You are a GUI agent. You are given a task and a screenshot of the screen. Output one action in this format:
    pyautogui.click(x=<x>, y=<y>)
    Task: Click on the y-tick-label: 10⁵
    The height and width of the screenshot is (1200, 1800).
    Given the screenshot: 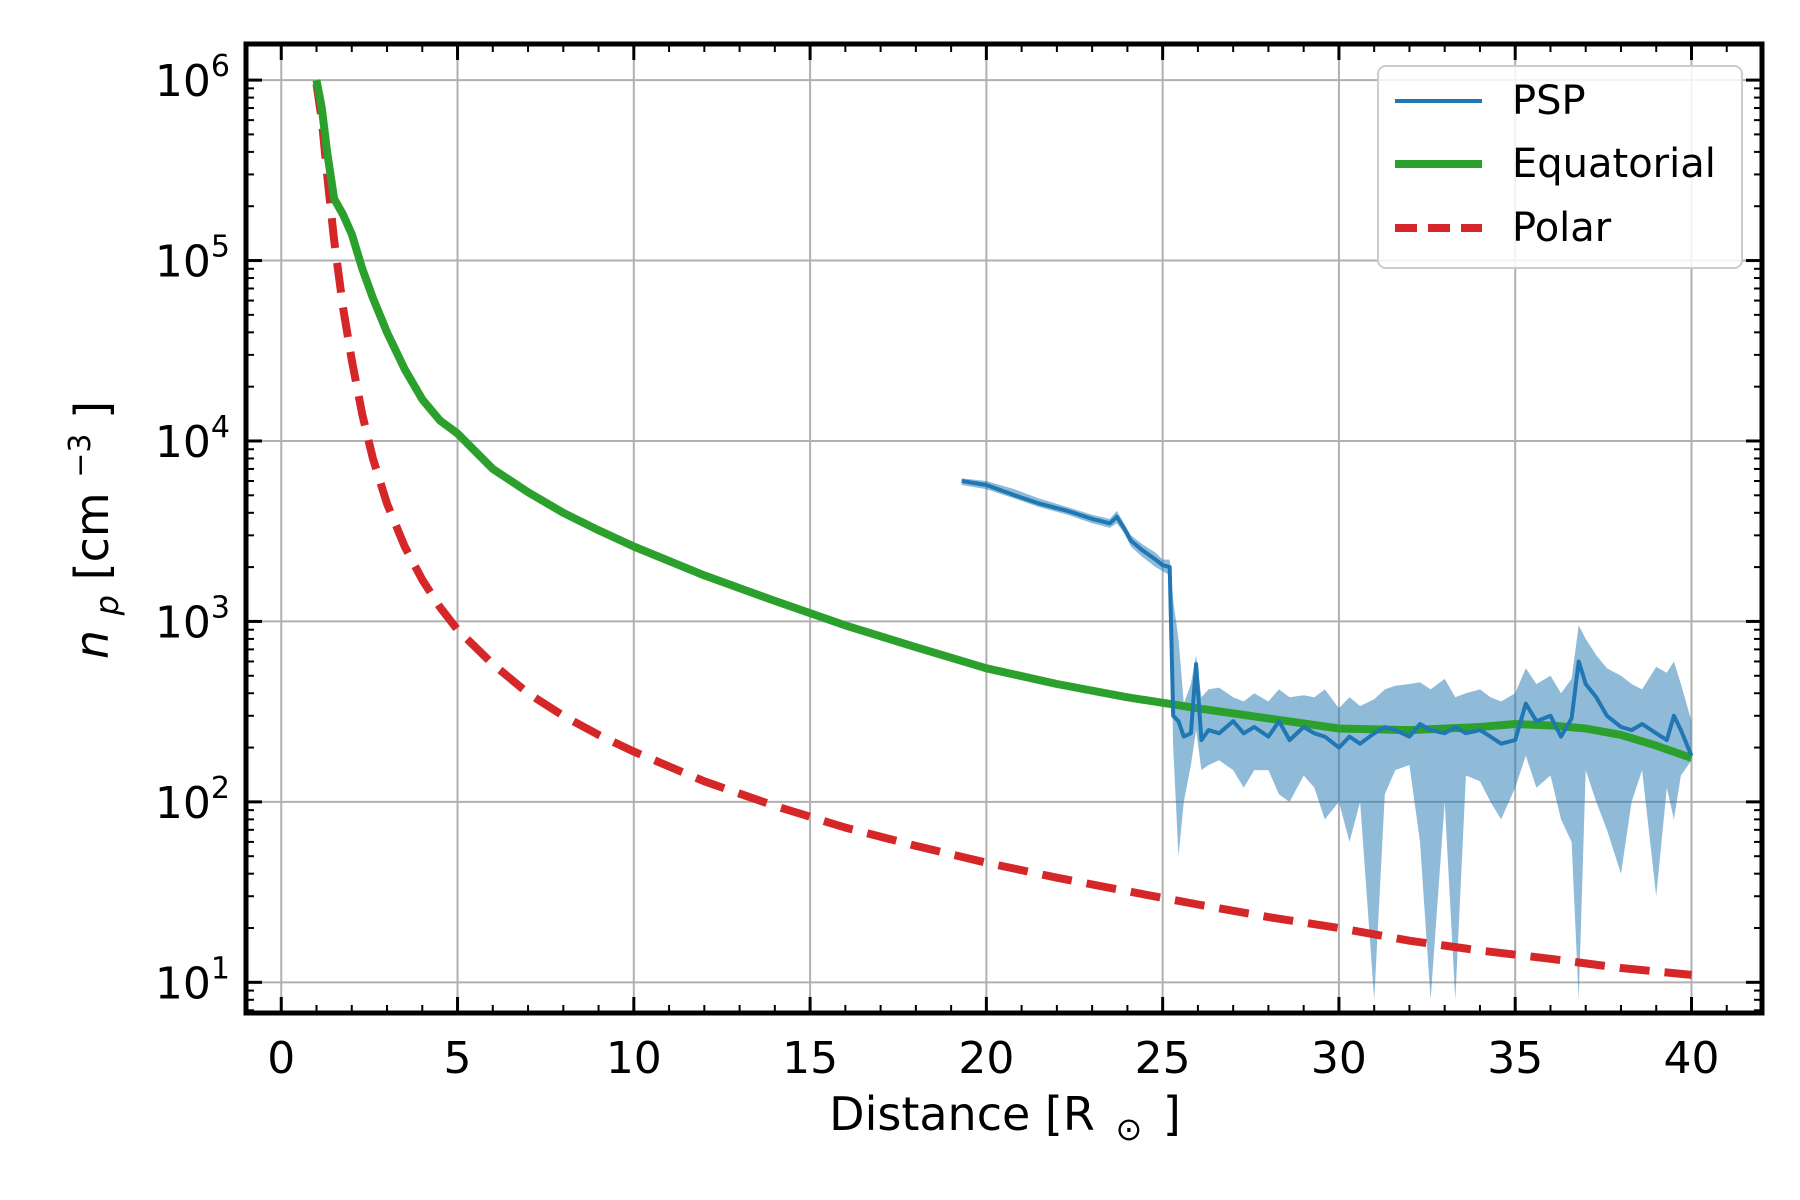 What is the action you would take?
    pyautogui.click(x=192, y=259)
    